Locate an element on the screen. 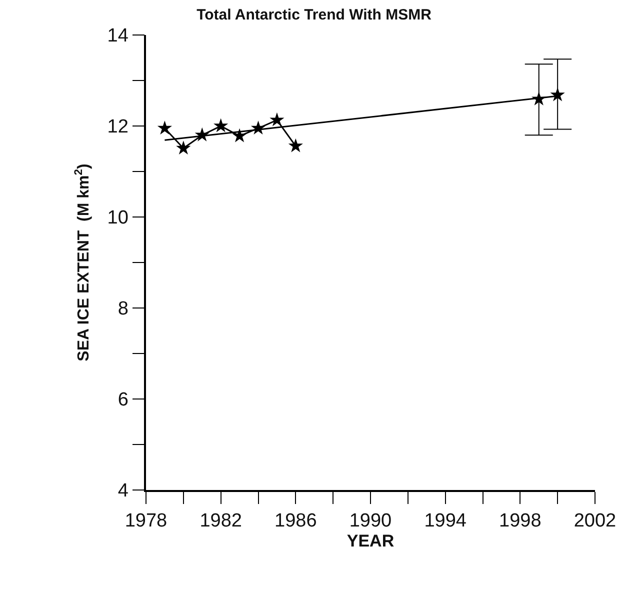 The width and height of the screenshot is (628, 592). x-tick-label: 1986 is located at coordinates (295, 521).